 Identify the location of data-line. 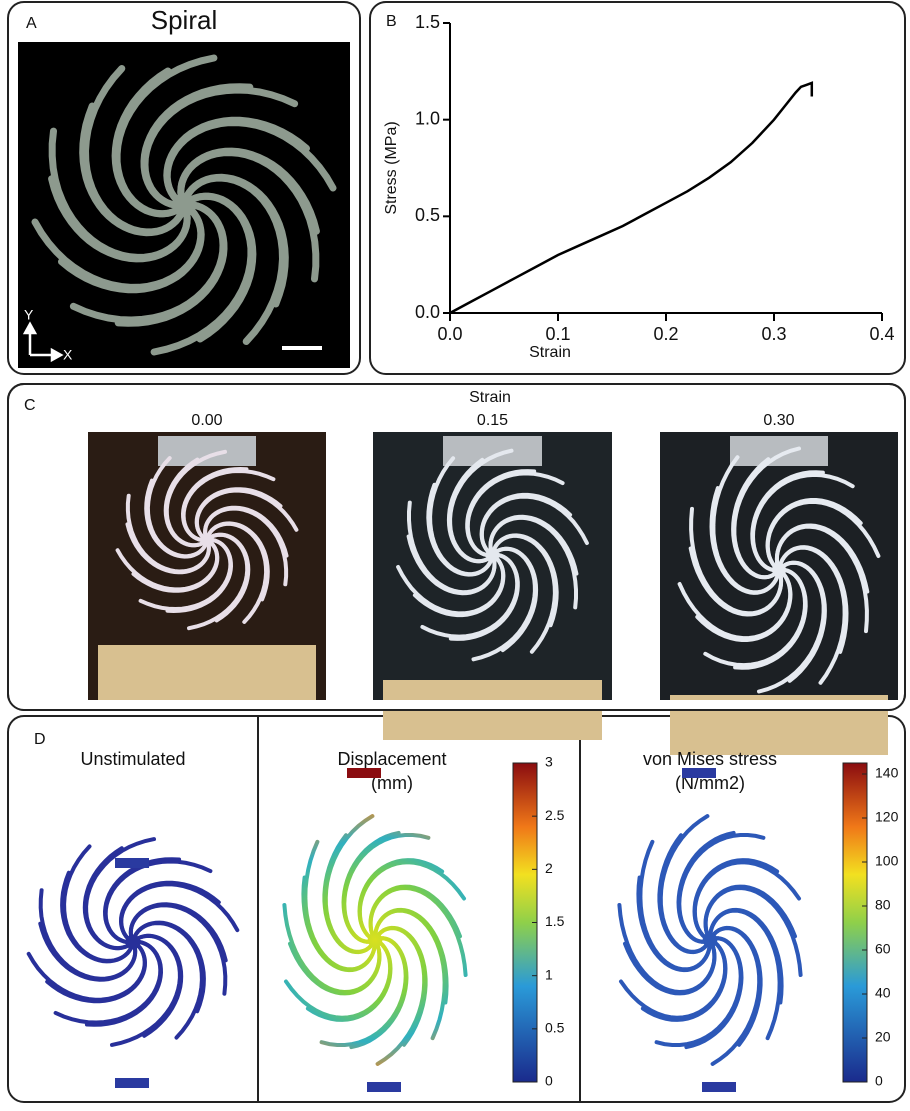
(631, 198).